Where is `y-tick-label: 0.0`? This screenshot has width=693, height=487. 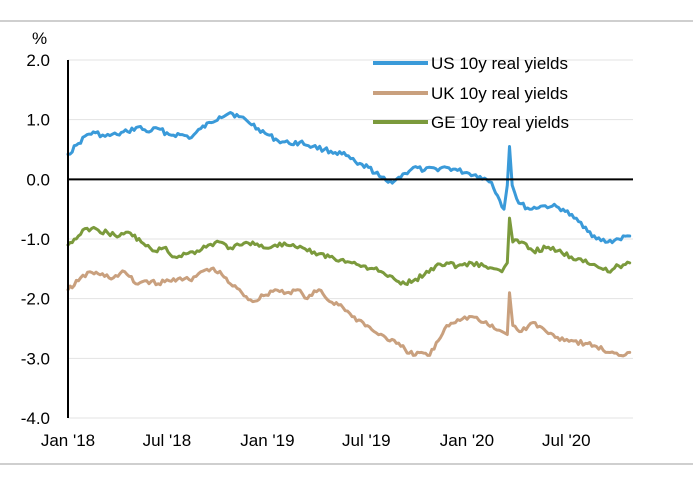
y-tick-label: 0.0 is located at coordinates (38, 179).